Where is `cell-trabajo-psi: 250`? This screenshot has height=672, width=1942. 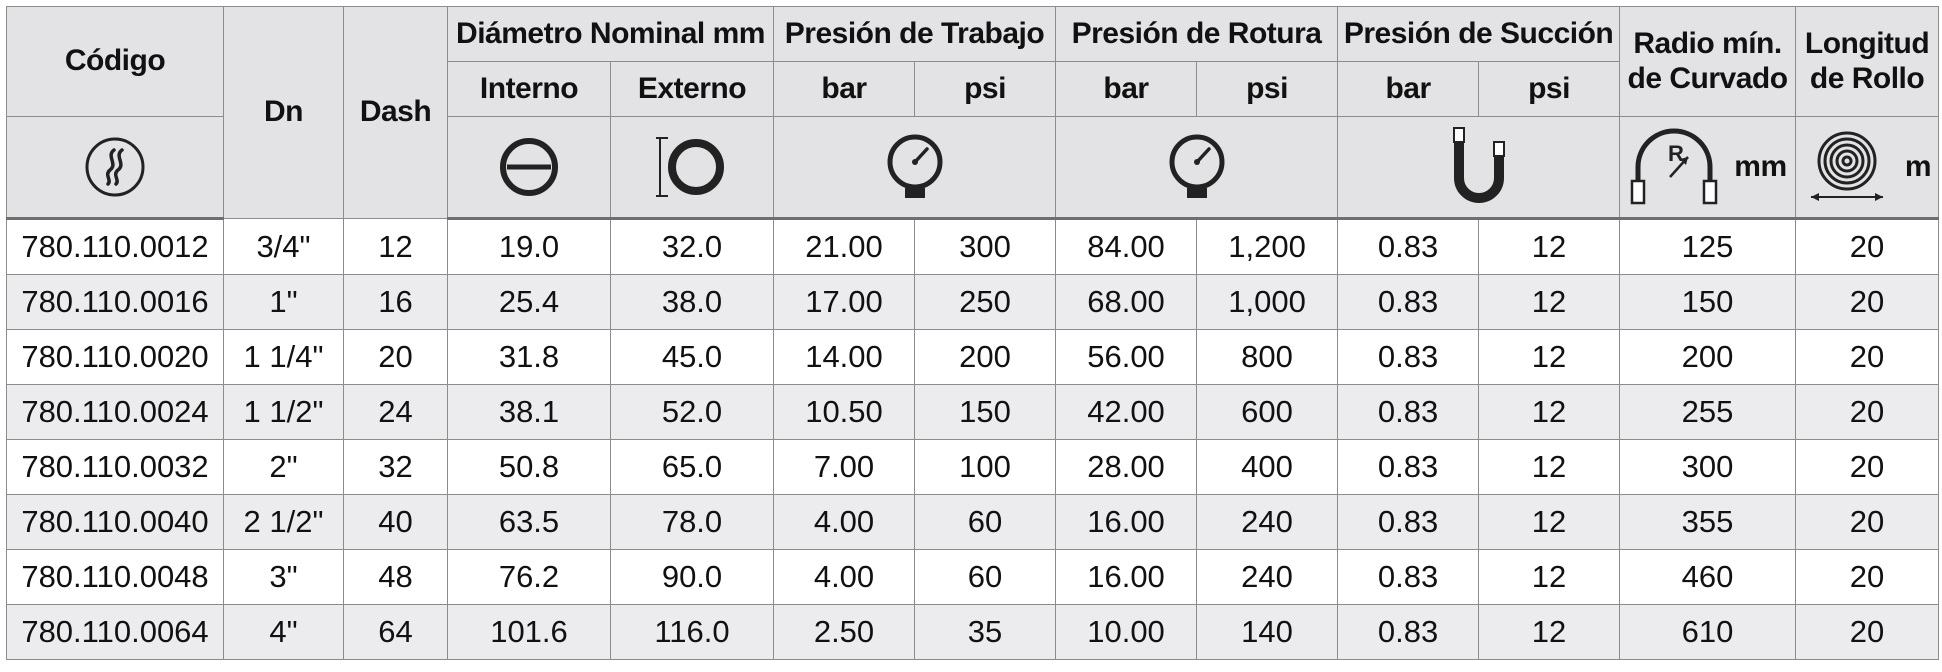
cell-trabajo-psi: 250 is located at coordinates (985, 302).